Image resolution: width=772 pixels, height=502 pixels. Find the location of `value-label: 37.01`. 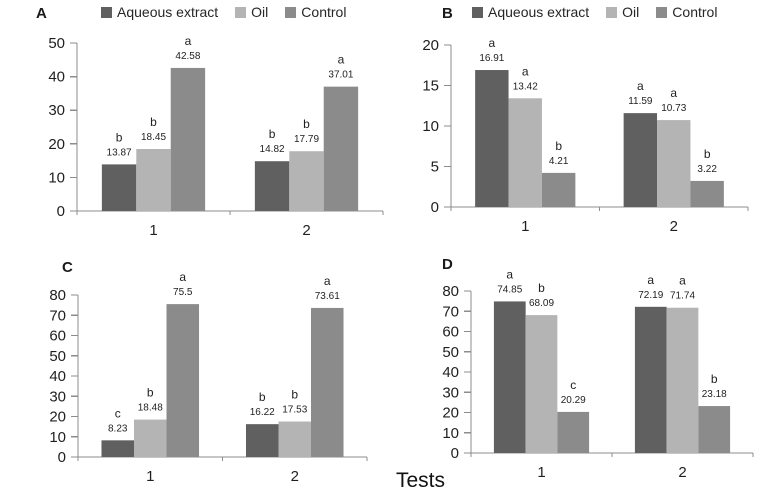

value-label: 37.01 is located at coordinates (340, 75).